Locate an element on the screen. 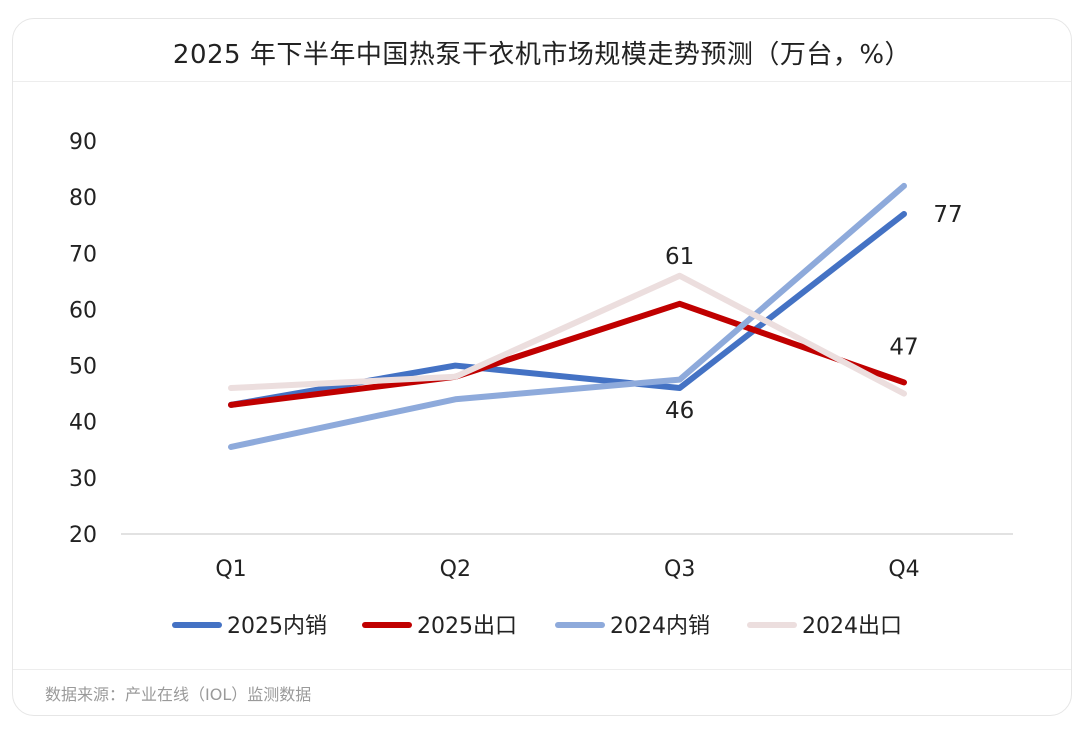 This screenshot has height=734, width=1080. data-label: 77 is located at coordinates (947, 215).